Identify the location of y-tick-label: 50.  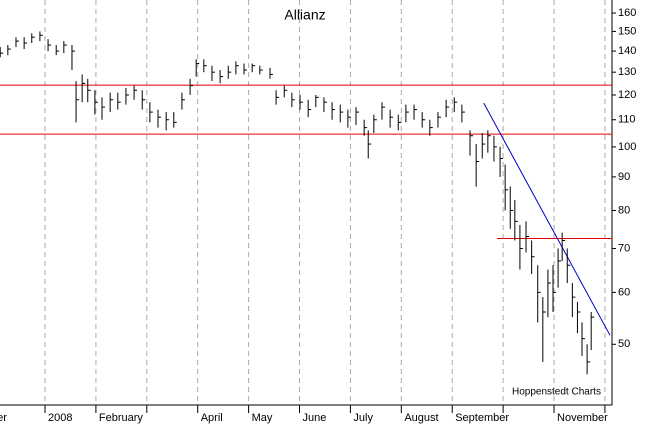
(624, 344).